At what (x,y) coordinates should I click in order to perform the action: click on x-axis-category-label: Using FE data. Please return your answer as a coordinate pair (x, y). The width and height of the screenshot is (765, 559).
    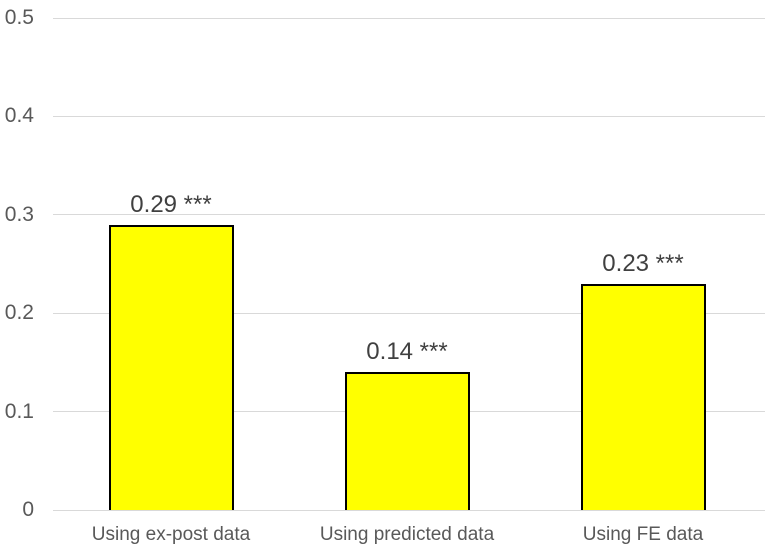
    Looking at the image, I should click on (643, 534).